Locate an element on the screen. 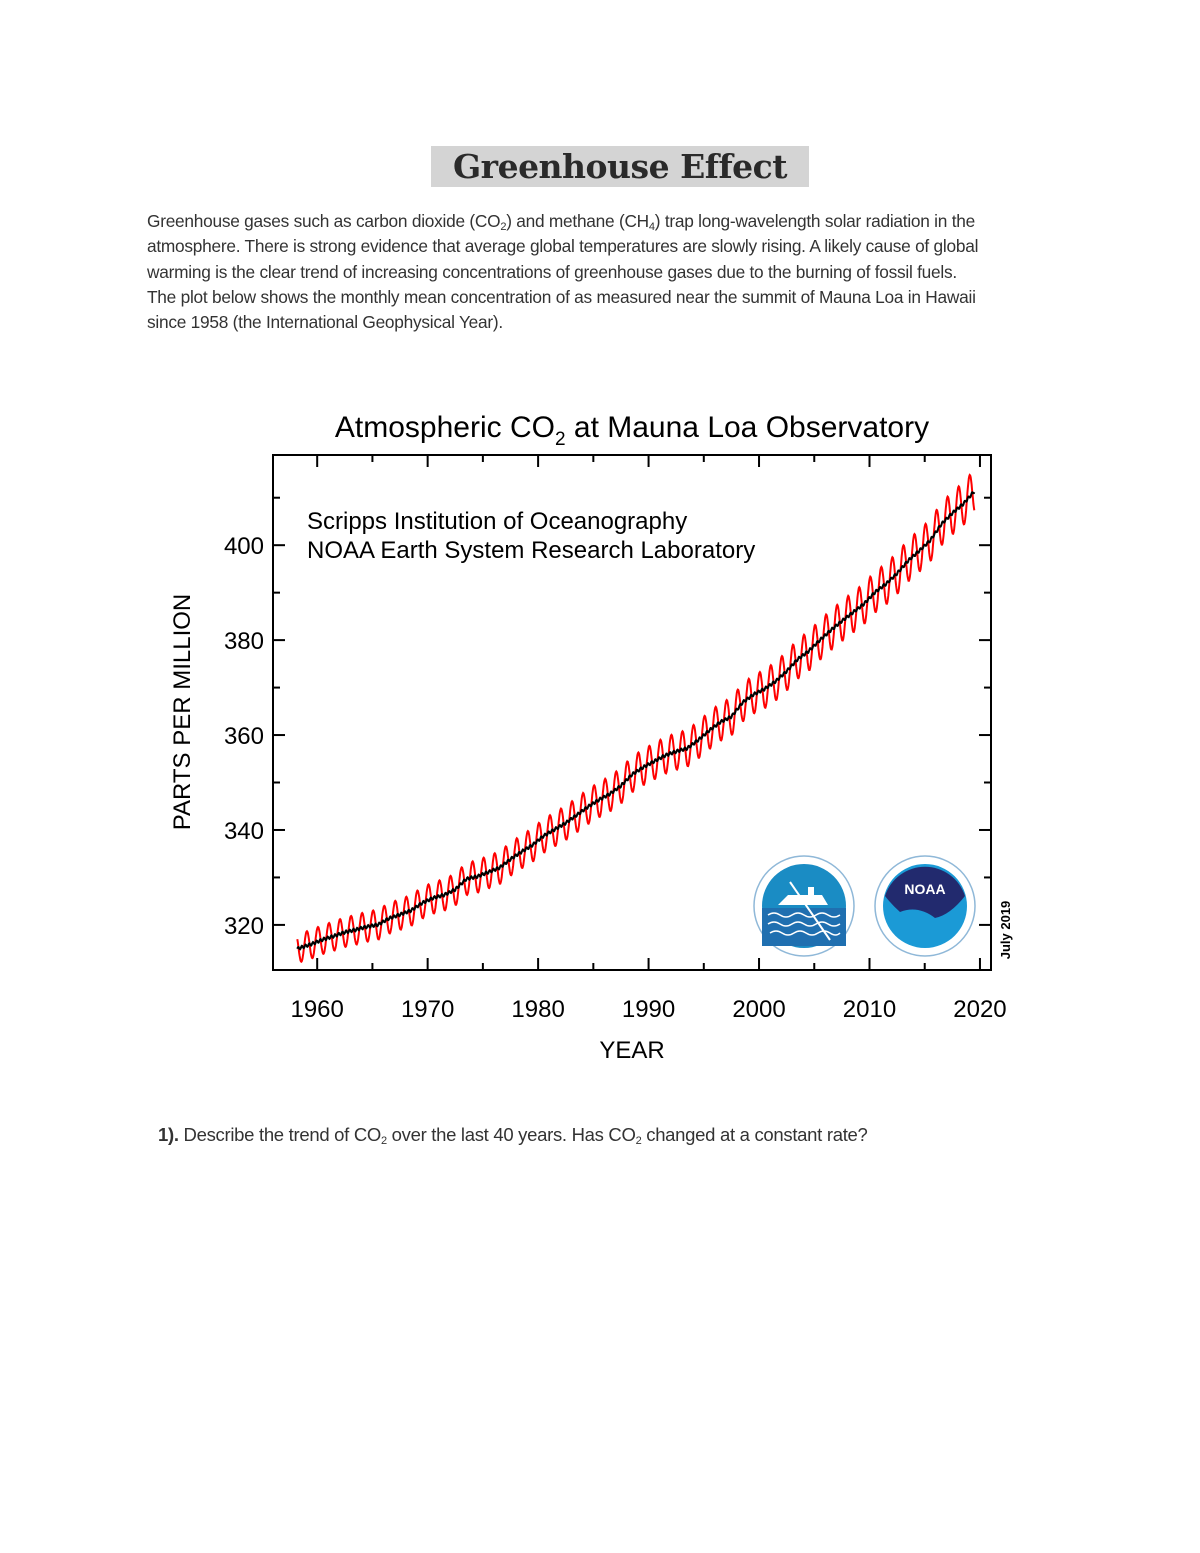  x-tick-label: 1980 is located at coordinates (537, 1009).